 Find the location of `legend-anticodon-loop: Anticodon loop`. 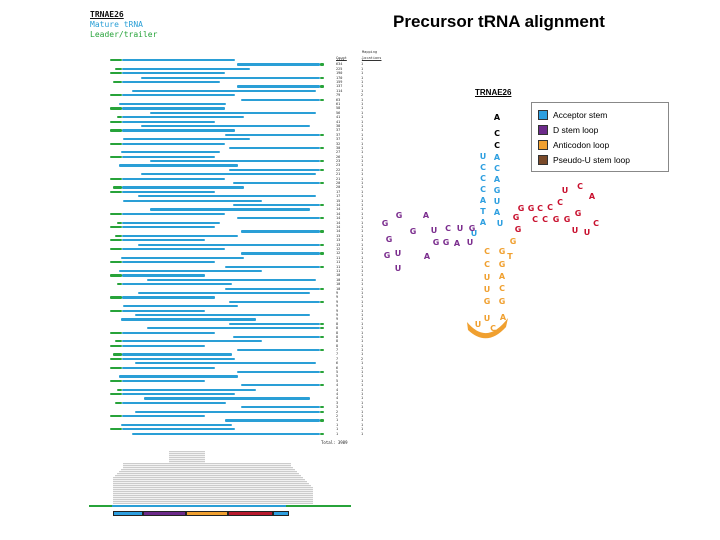

legend-anticodon-loop: Anticodon loop is located at coordinates (602, 145).